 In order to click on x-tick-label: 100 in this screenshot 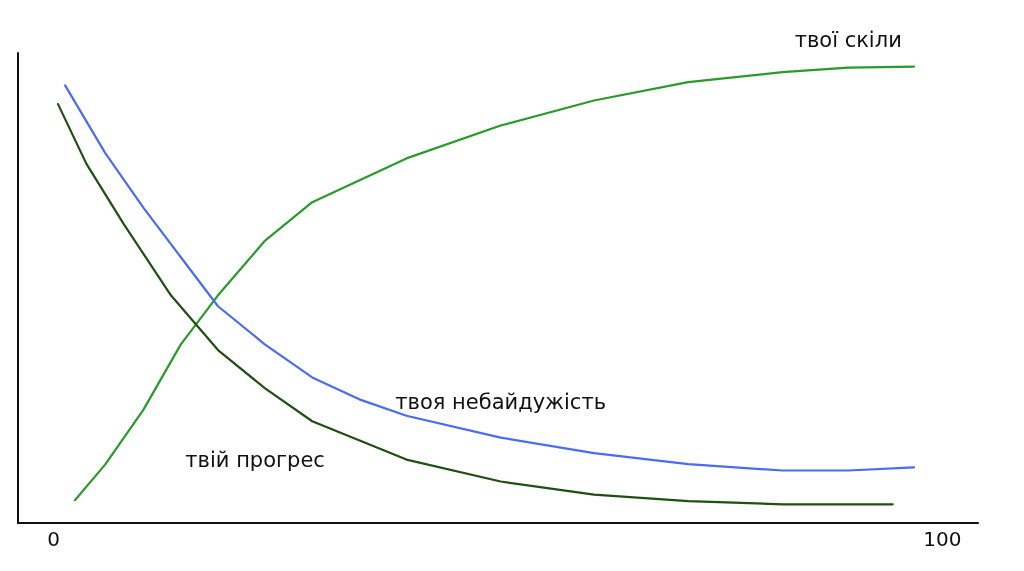, I will do `click(942, 539)`.